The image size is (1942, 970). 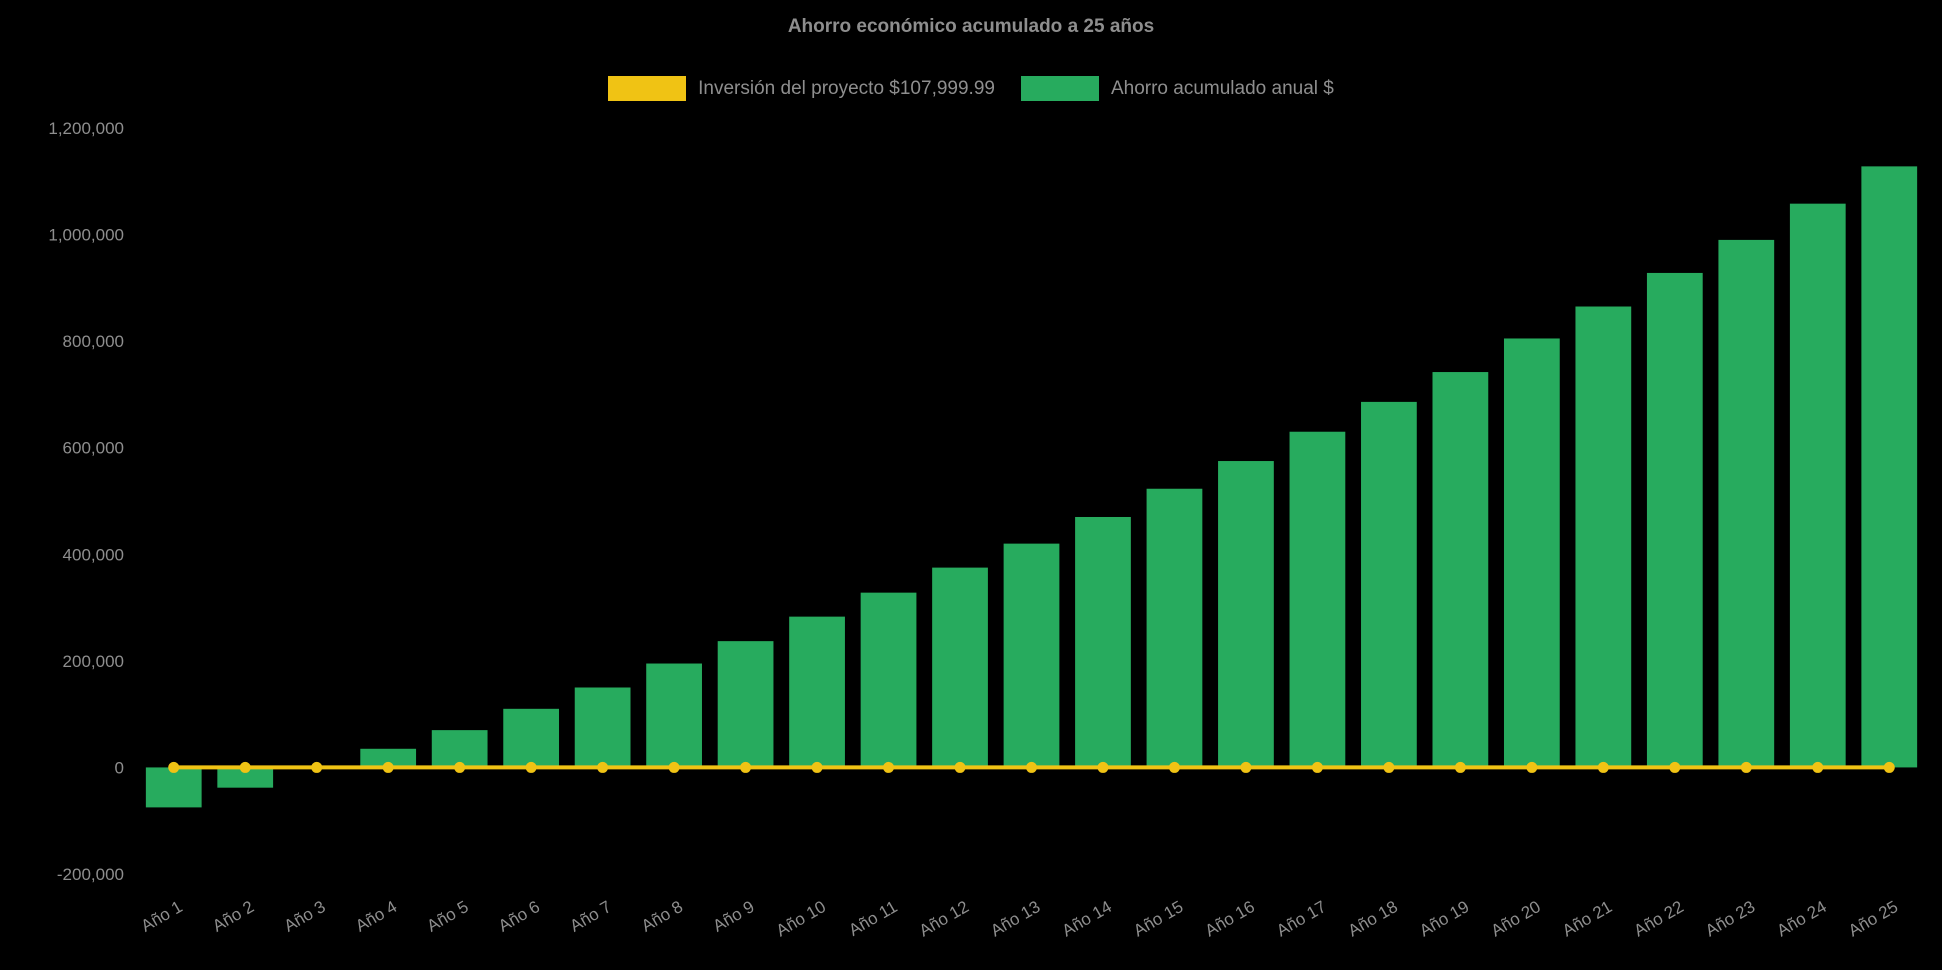 What do you see at coordinates (376, 916) in the screenshot?
I see `x-axis-tick-label: Año 4` at bounding box center [376, 916].